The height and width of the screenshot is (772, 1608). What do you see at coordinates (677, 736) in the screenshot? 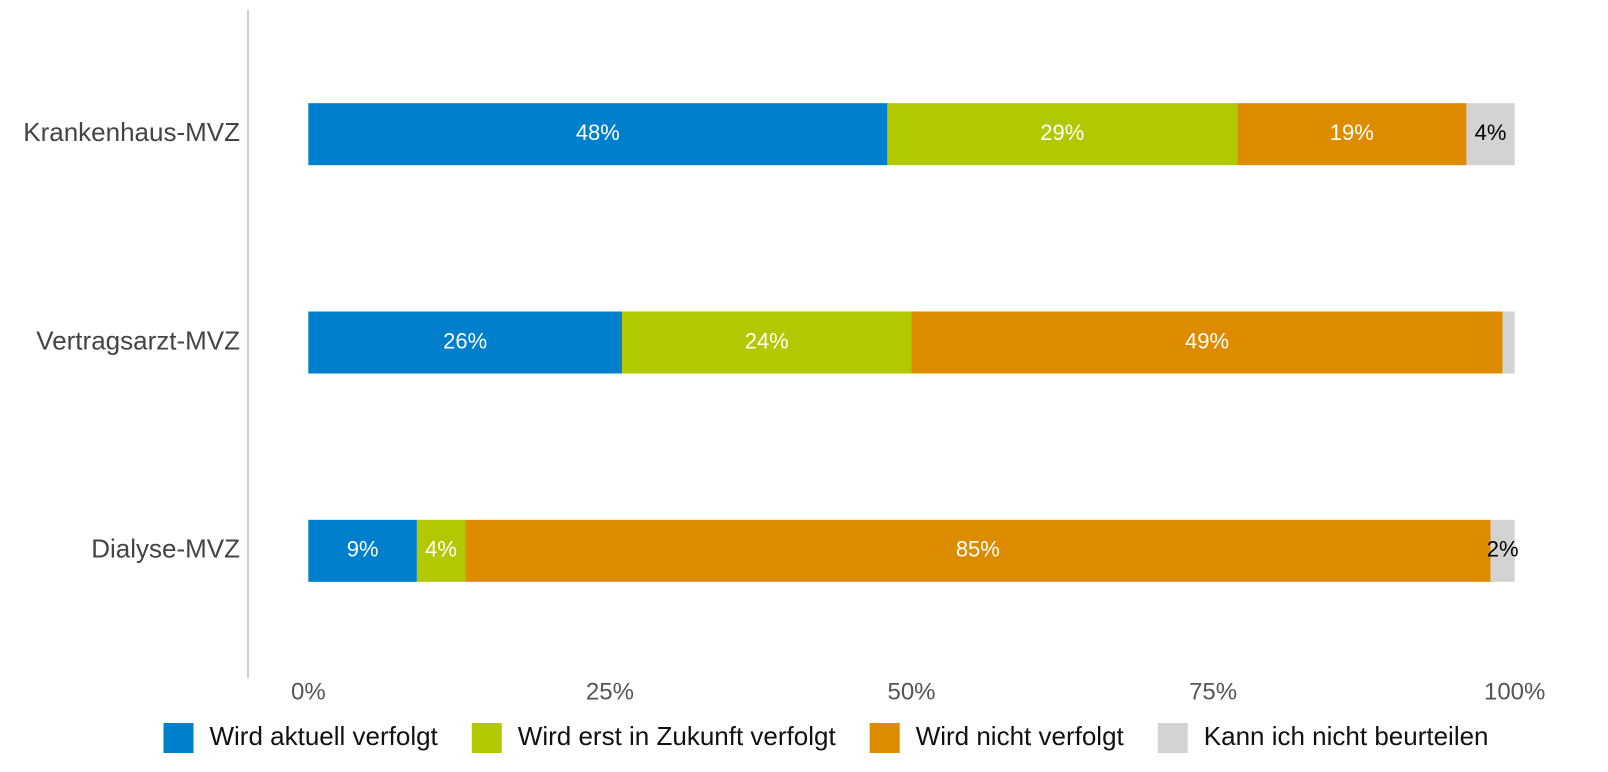
I see `legend-label: Wird erst in Zukunft verfolgt` at bounding box center [677, 736].